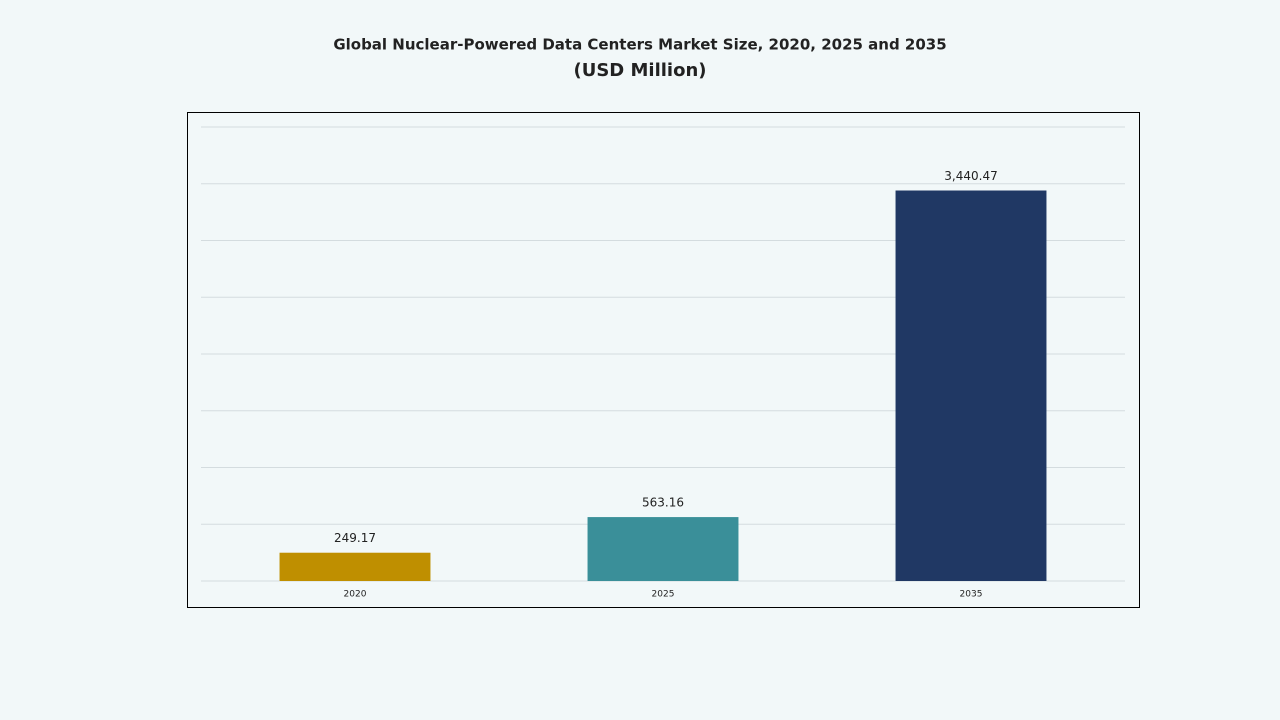  I want to click on value-label: 563.16, so click(663, 503).